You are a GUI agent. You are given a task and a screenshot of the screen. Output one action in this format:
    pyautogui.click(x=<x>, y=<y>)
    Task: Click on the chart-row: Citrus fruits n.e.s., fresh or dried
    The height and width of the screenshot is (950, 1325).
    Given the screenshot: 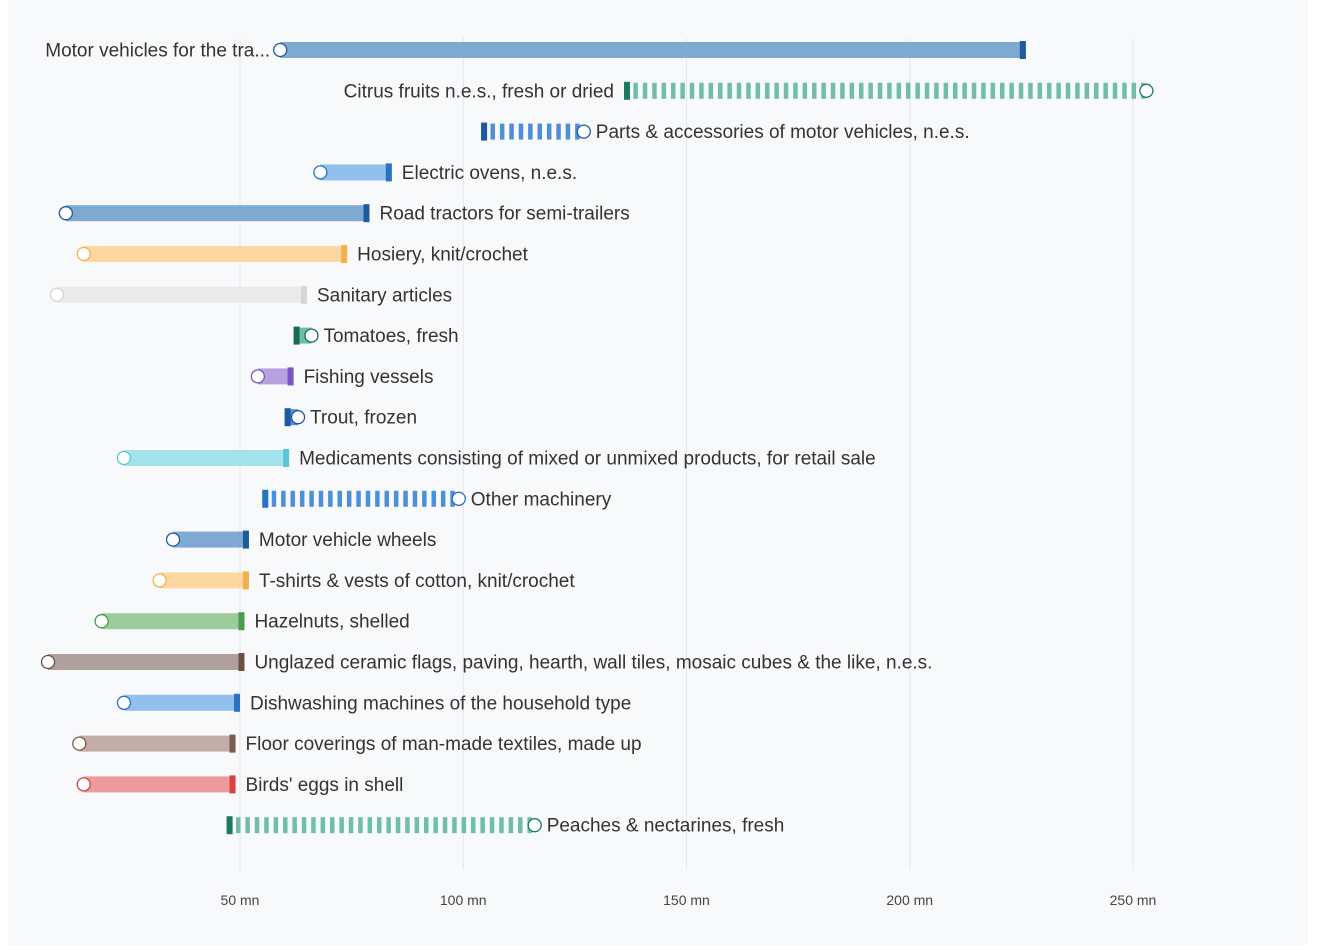 What is the action you would take?
    pyautogui.click(x=749, y=91)
    